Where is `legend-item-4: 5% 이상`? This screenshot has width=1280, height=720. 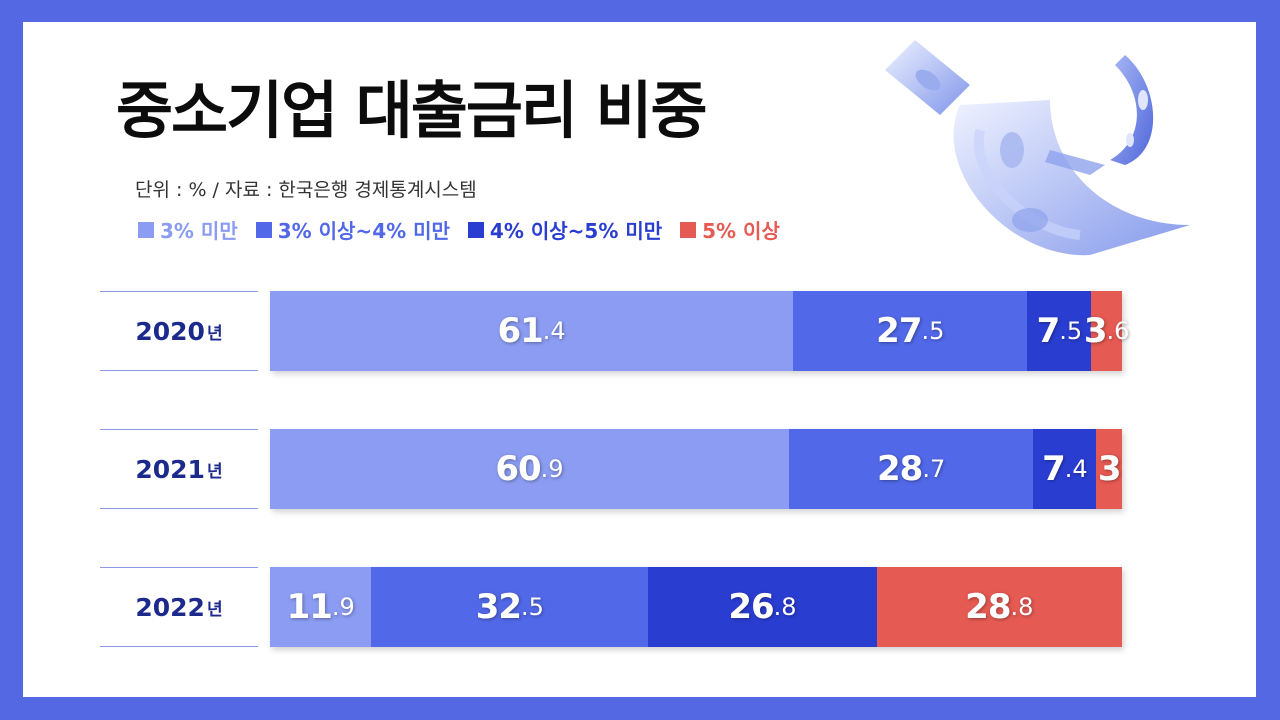 legend-item-4: 5% 이상 is located at coordinates (730, 229).